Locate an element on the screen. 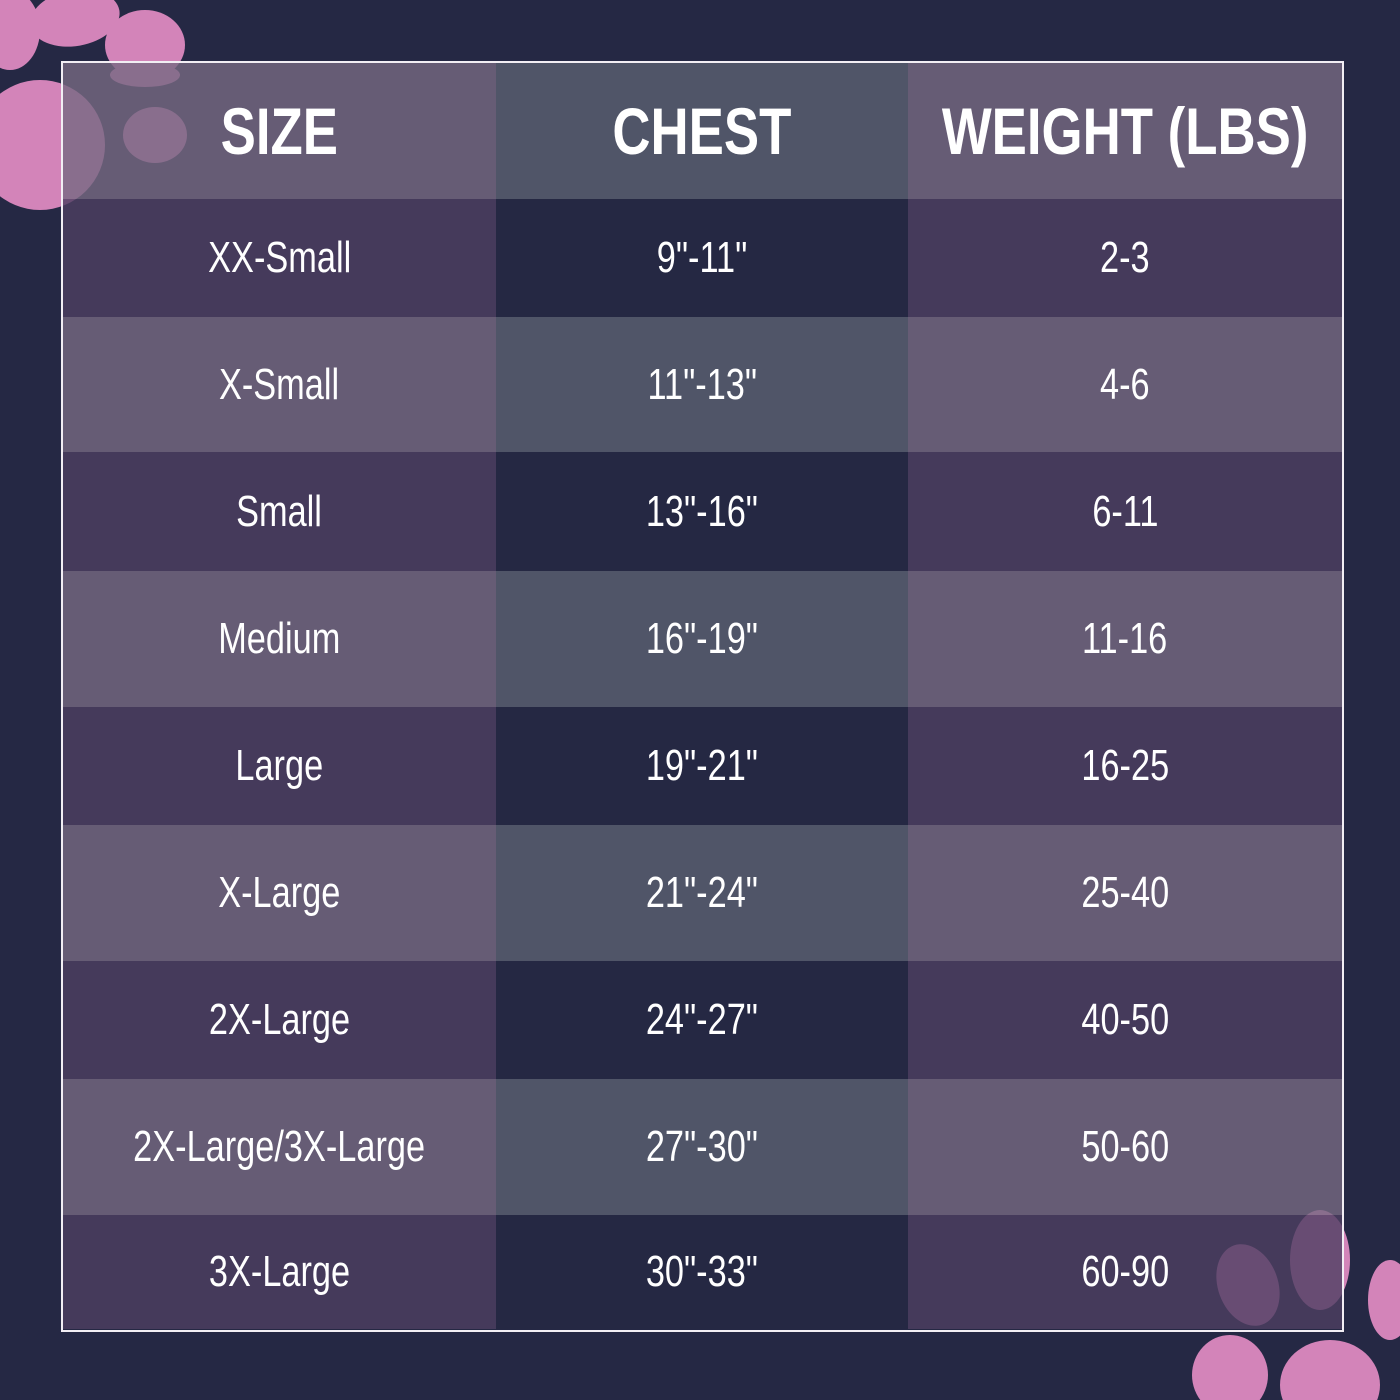 The image size is (1400, 1400). cell-weight: 11-16 is located at coordinates (1125, 639).